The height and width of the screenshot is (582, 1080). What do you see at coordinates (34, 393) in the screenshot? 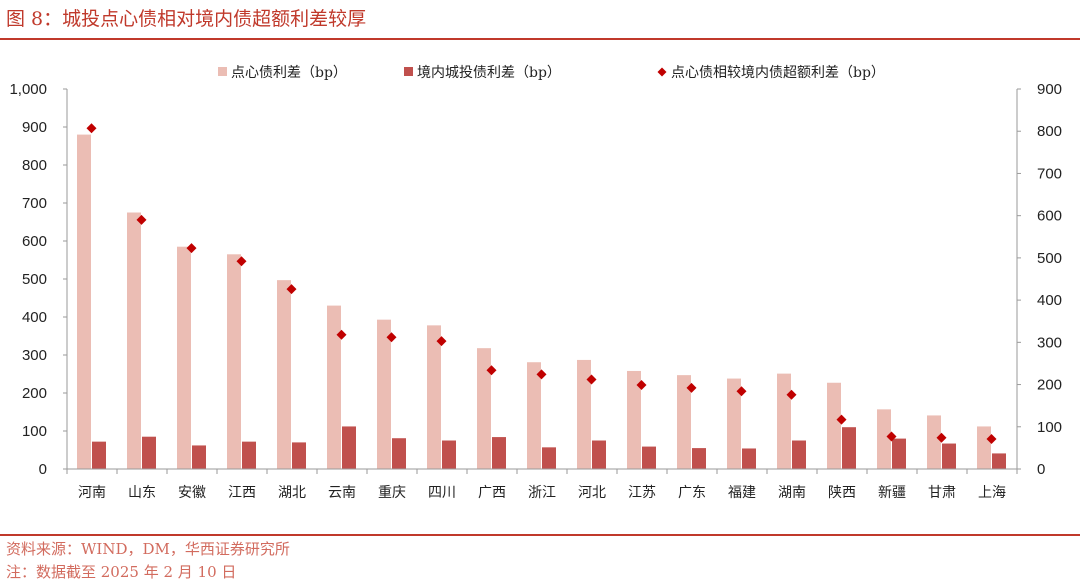
I see `left-axis-tick-label: 200` at bounding box center [34, 393].